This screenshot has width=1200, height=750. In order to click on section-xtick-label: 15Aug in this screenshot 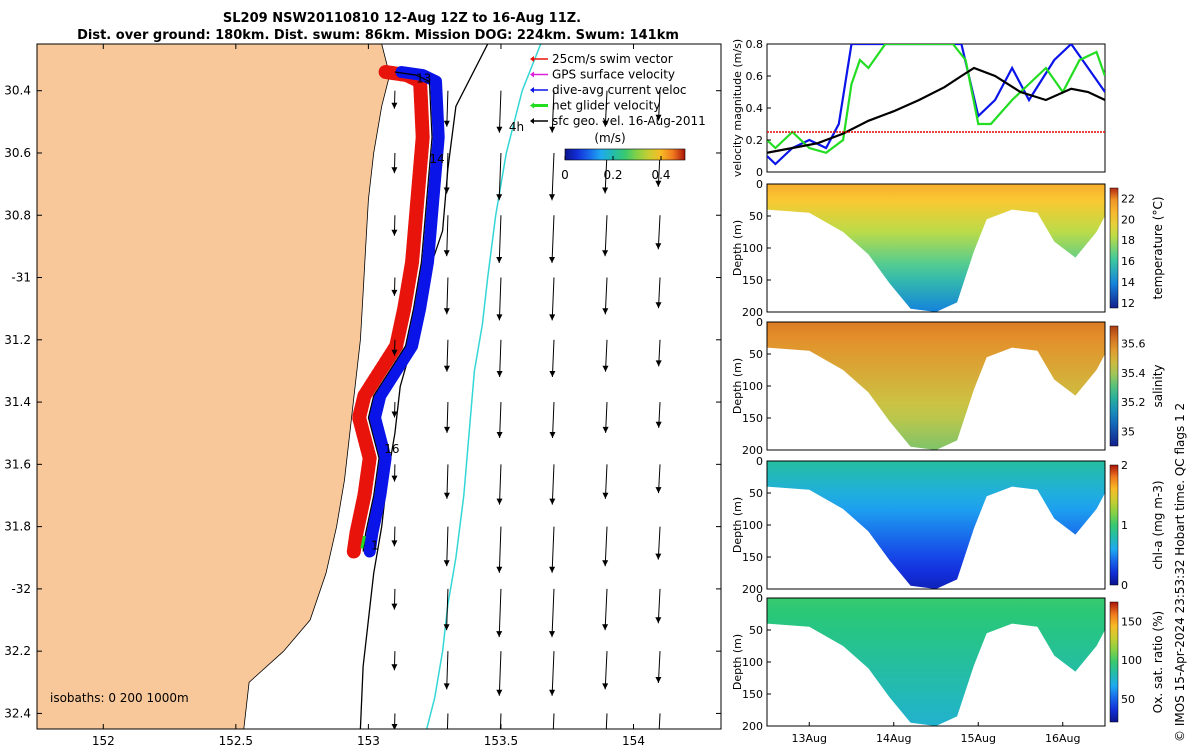, I will do `click(978, 738)`.